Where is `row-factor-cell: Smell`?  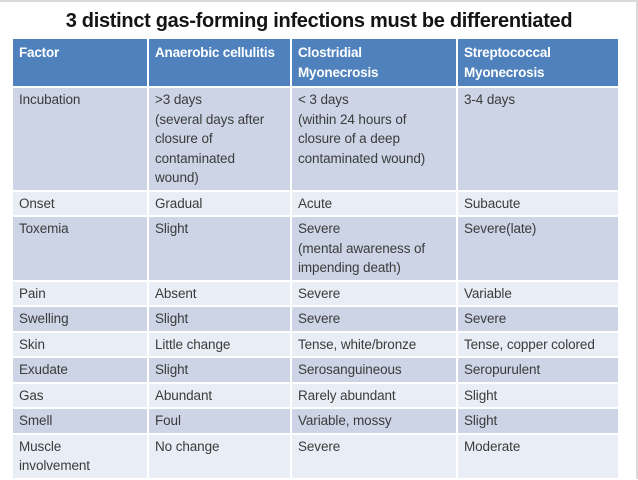 row-factor-cell: Smell is located at coordinates (81, 422).